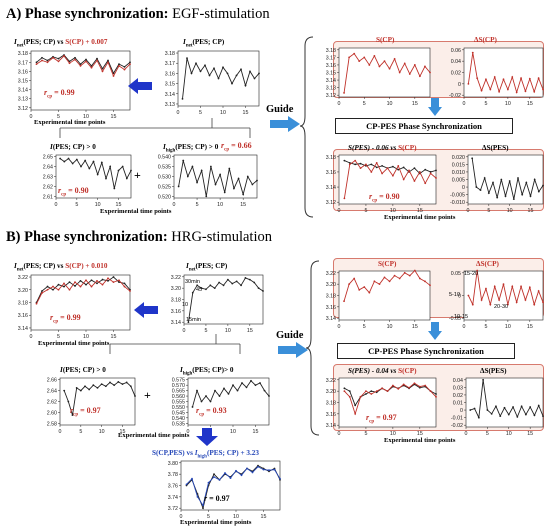 The height and width of the screenshot is (530, 550). What do you see at coordinates (458, 404) in the screenshot?
I see `y-tick-label: 0.01` at bounding box center [458, 404].